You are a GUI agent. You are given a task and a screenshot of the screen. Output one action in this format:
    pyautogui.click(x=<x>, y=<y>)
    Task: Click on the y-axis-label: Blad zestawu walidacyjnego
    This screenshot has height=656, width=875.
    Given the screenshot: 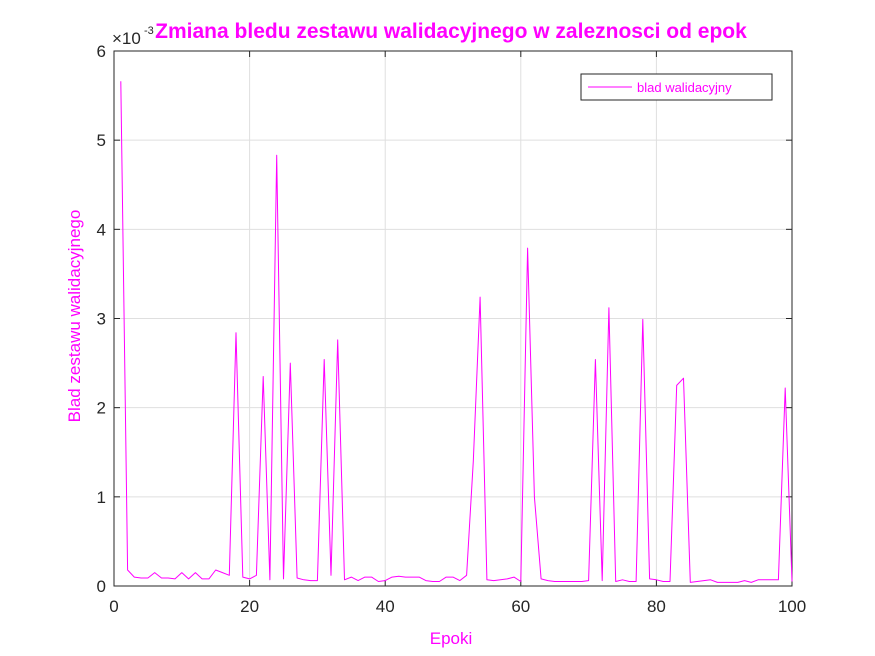 What is the action you would take?
    pyautogui.click(x=74, y=316)
    